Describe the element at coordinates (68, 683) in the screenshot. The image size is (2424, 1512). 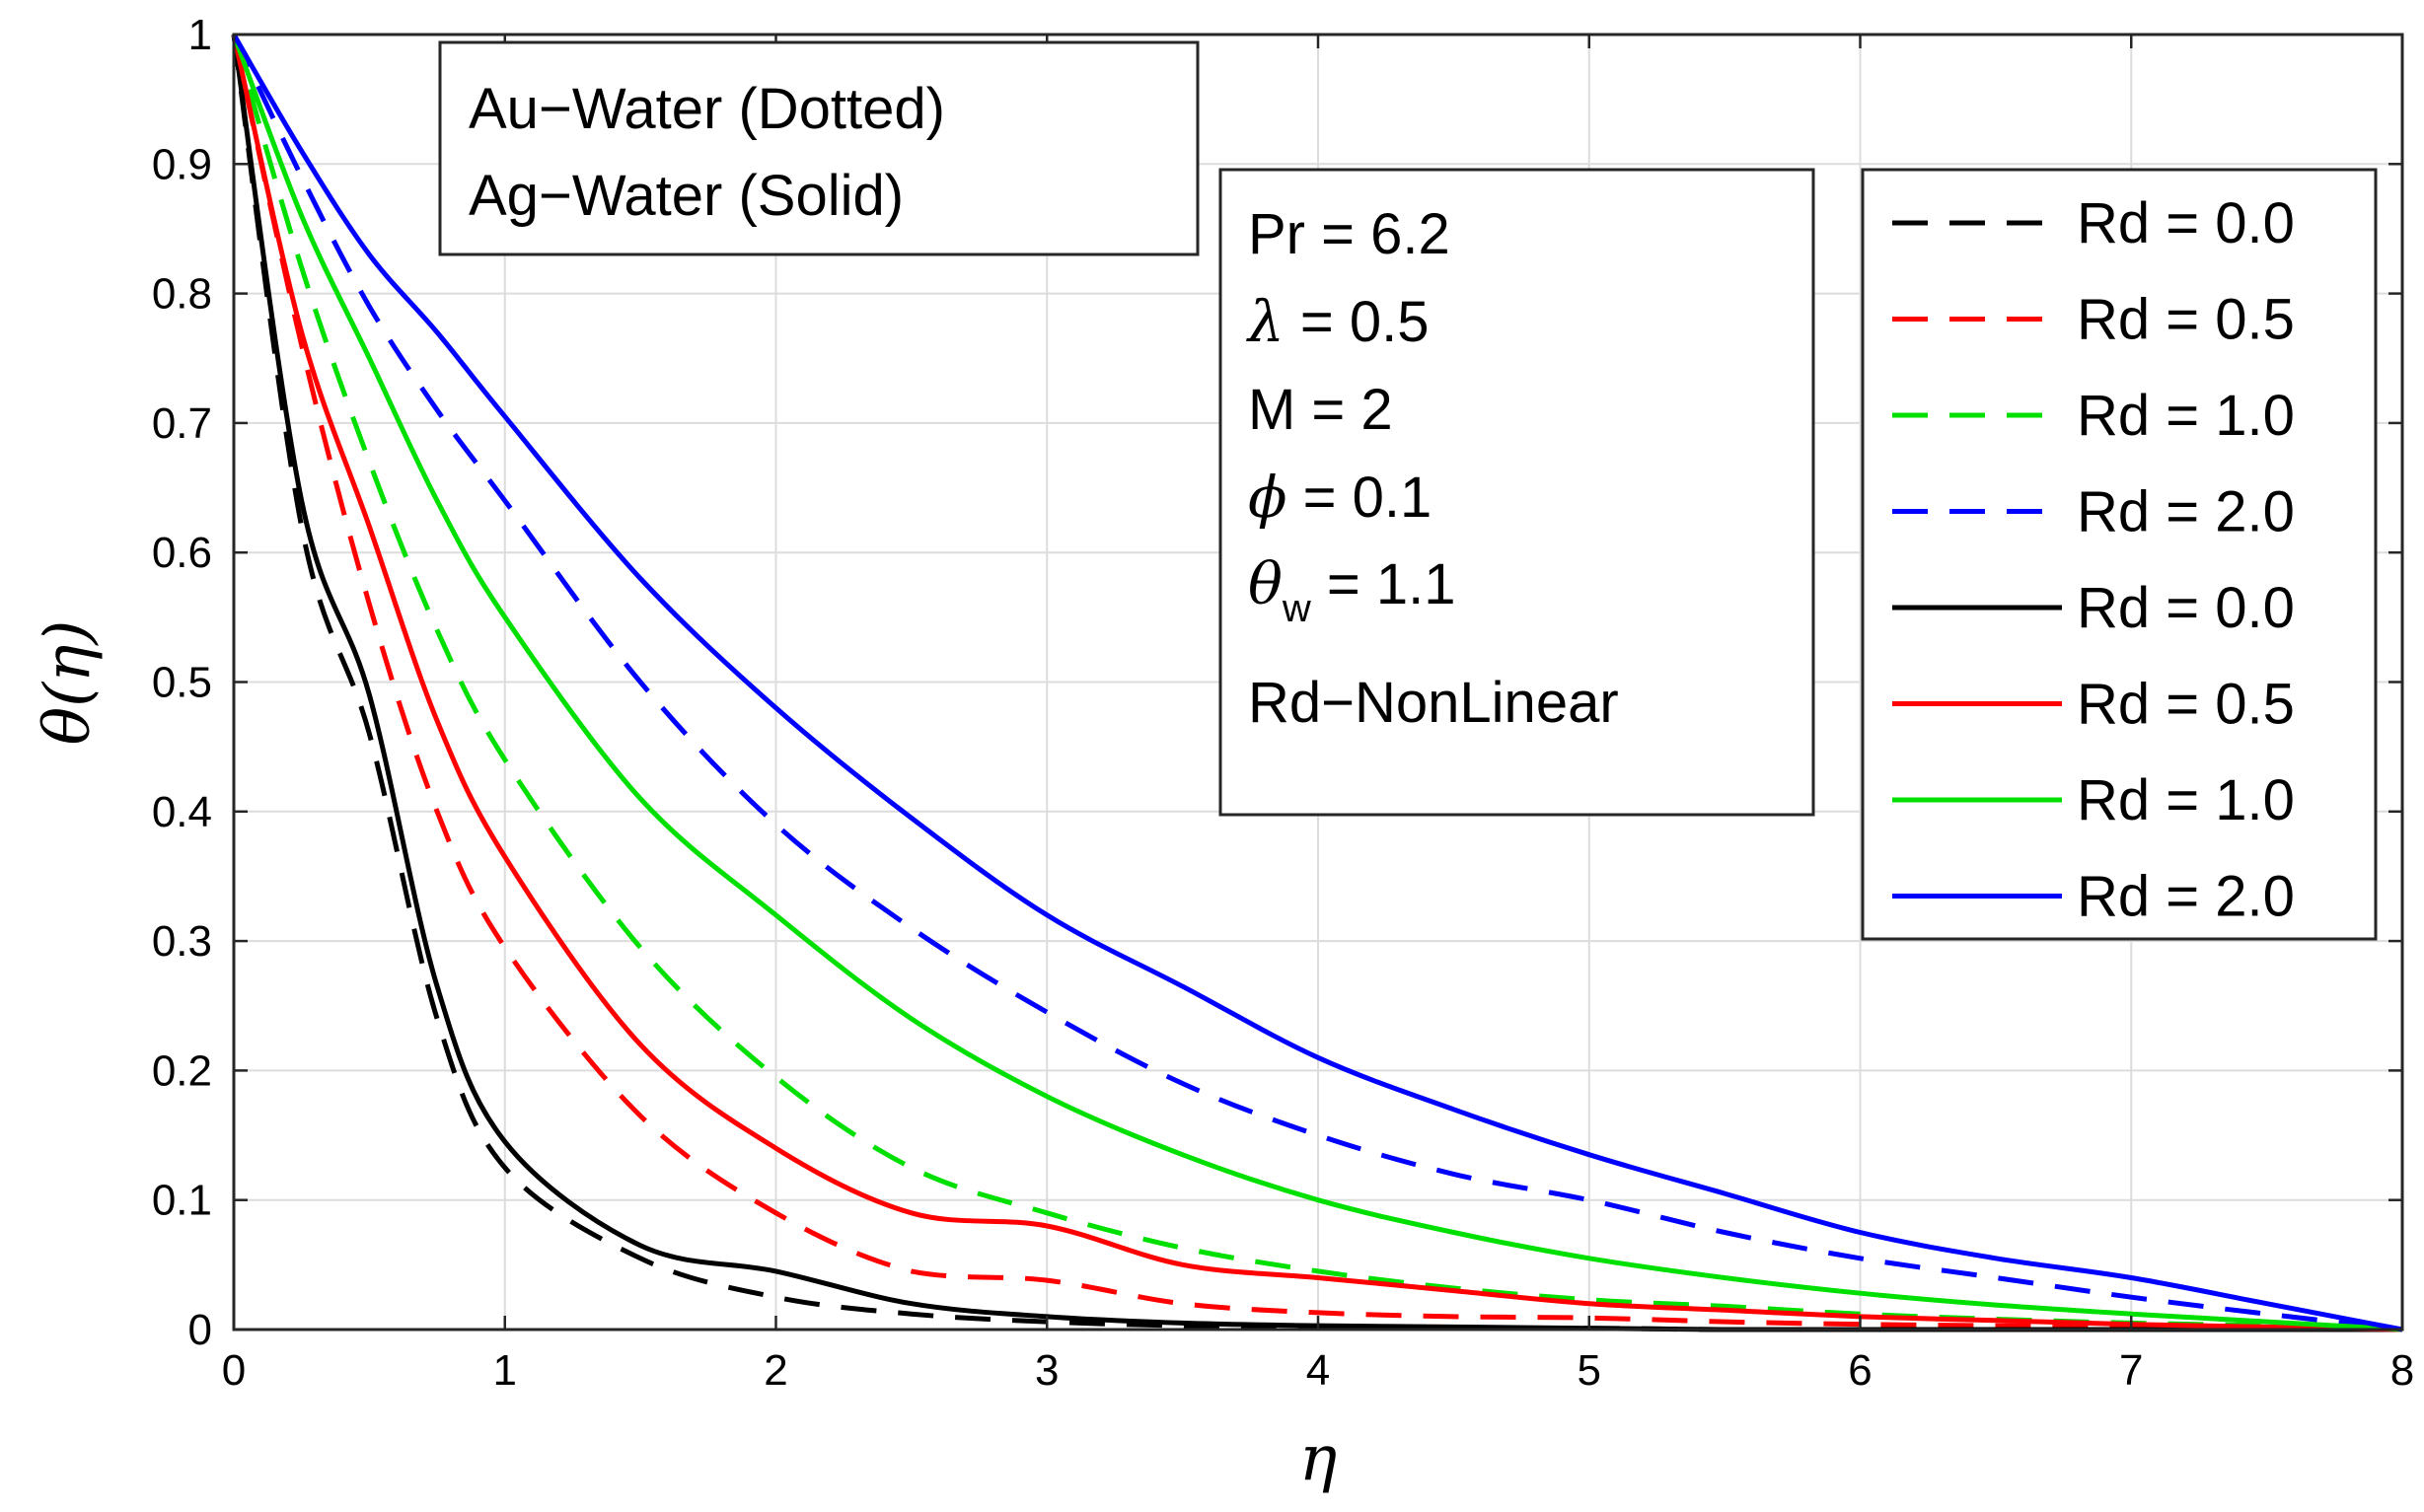
I see `y-axis-label: θ(η)` at that location.